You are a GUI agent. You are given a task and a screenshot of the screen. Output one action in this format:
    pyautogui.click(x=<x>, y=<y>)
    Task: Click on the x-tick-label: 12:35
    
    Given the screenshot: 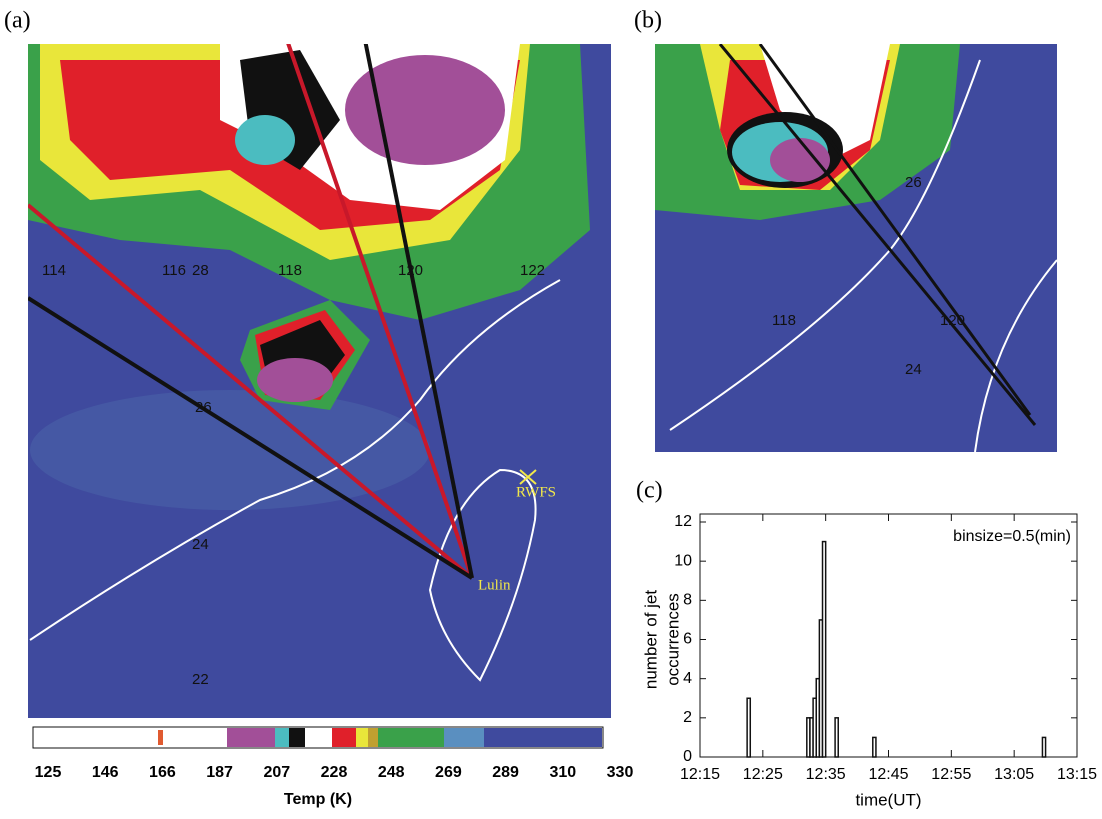 What is the action you would take?
    pyautogui.click(x=826, y=774)
    